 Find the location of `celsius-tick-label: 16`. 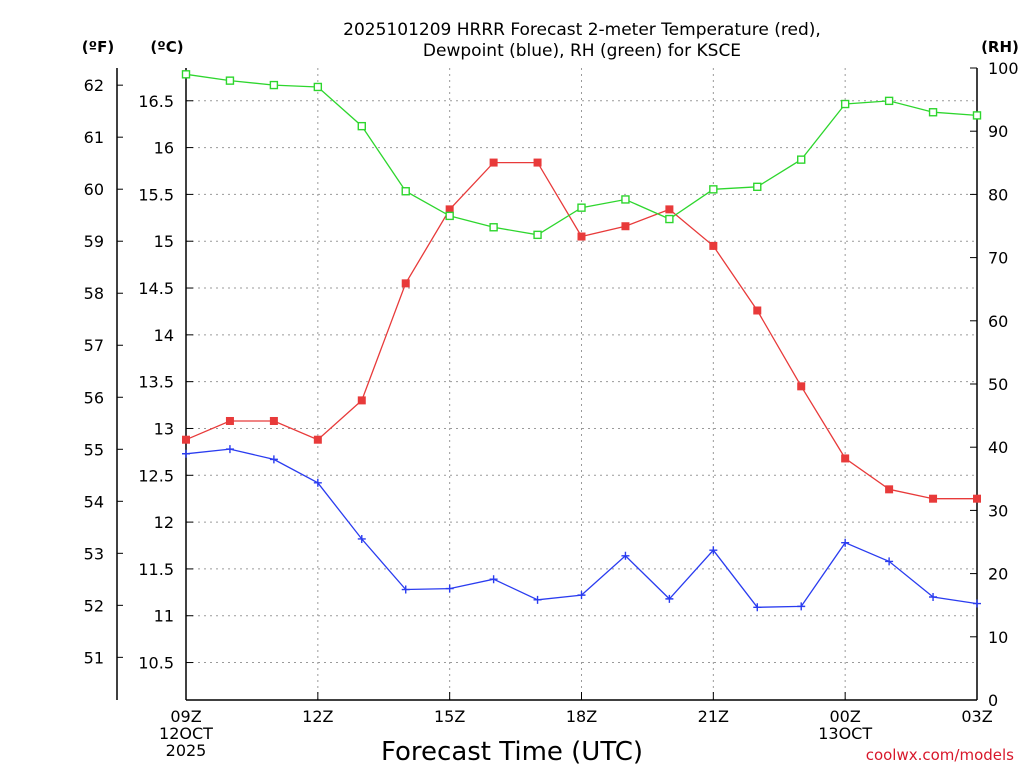

celsius-tick-label: 16 is located at coordinates (164, 148).